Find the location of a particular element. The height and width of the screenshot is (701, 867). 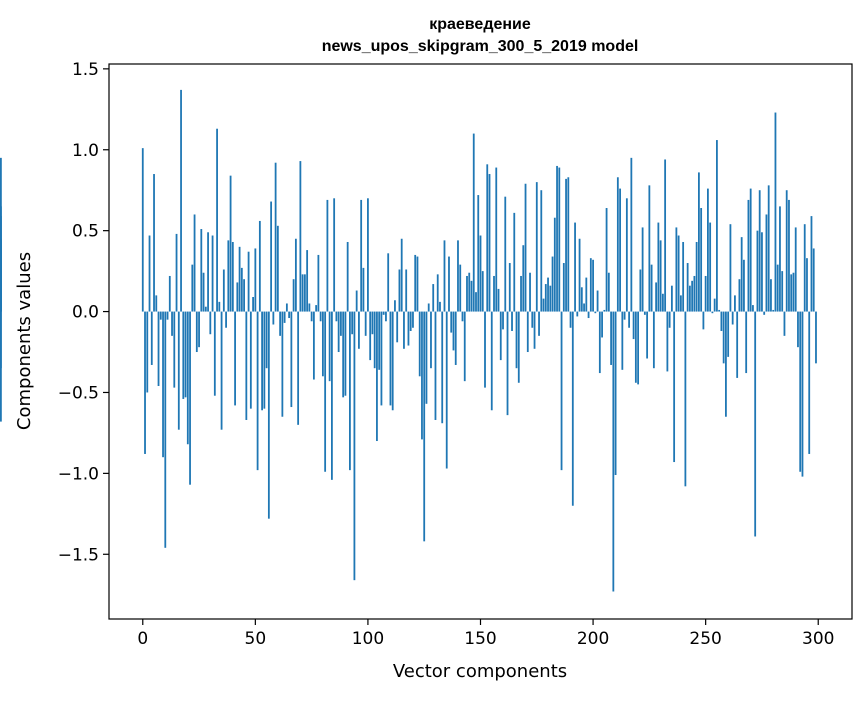

y-tick-label-2: 0.5 is located at coordinates (85, 232).